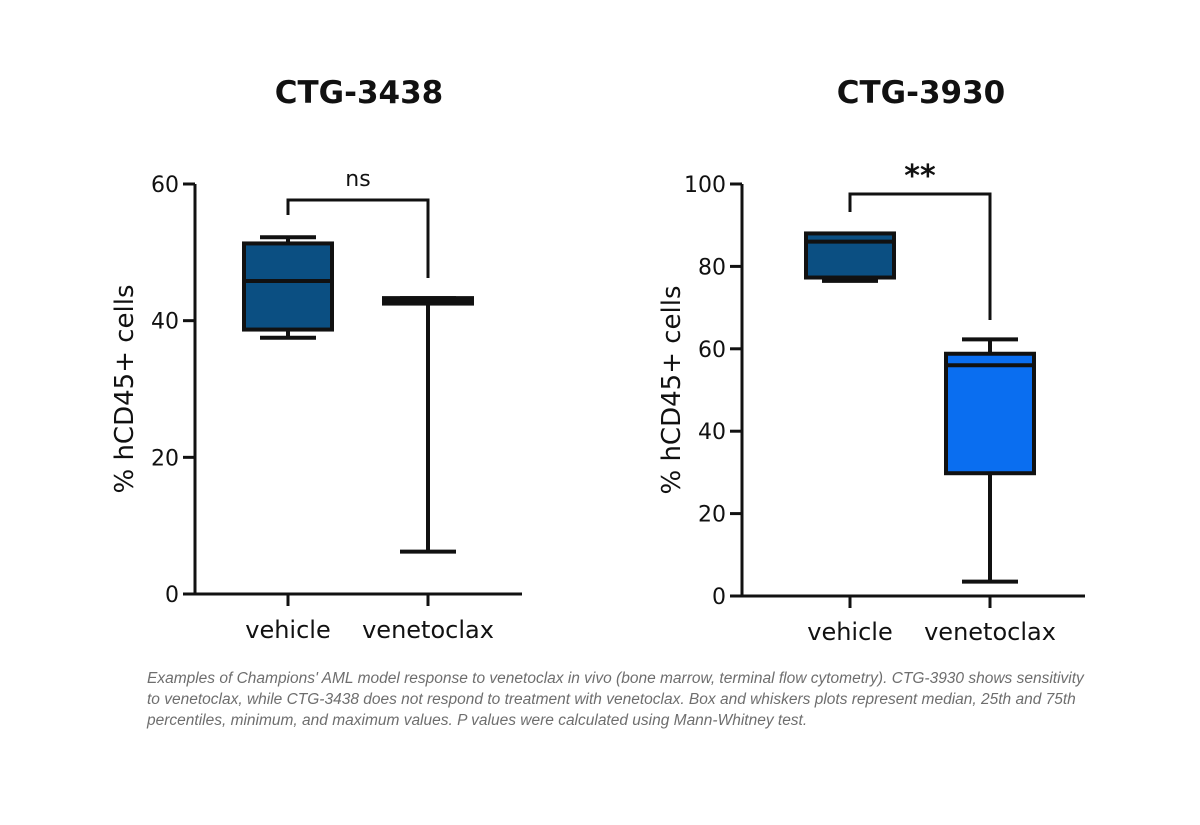  I want to click on chart-title: CTG-3438, so click(359, 93).